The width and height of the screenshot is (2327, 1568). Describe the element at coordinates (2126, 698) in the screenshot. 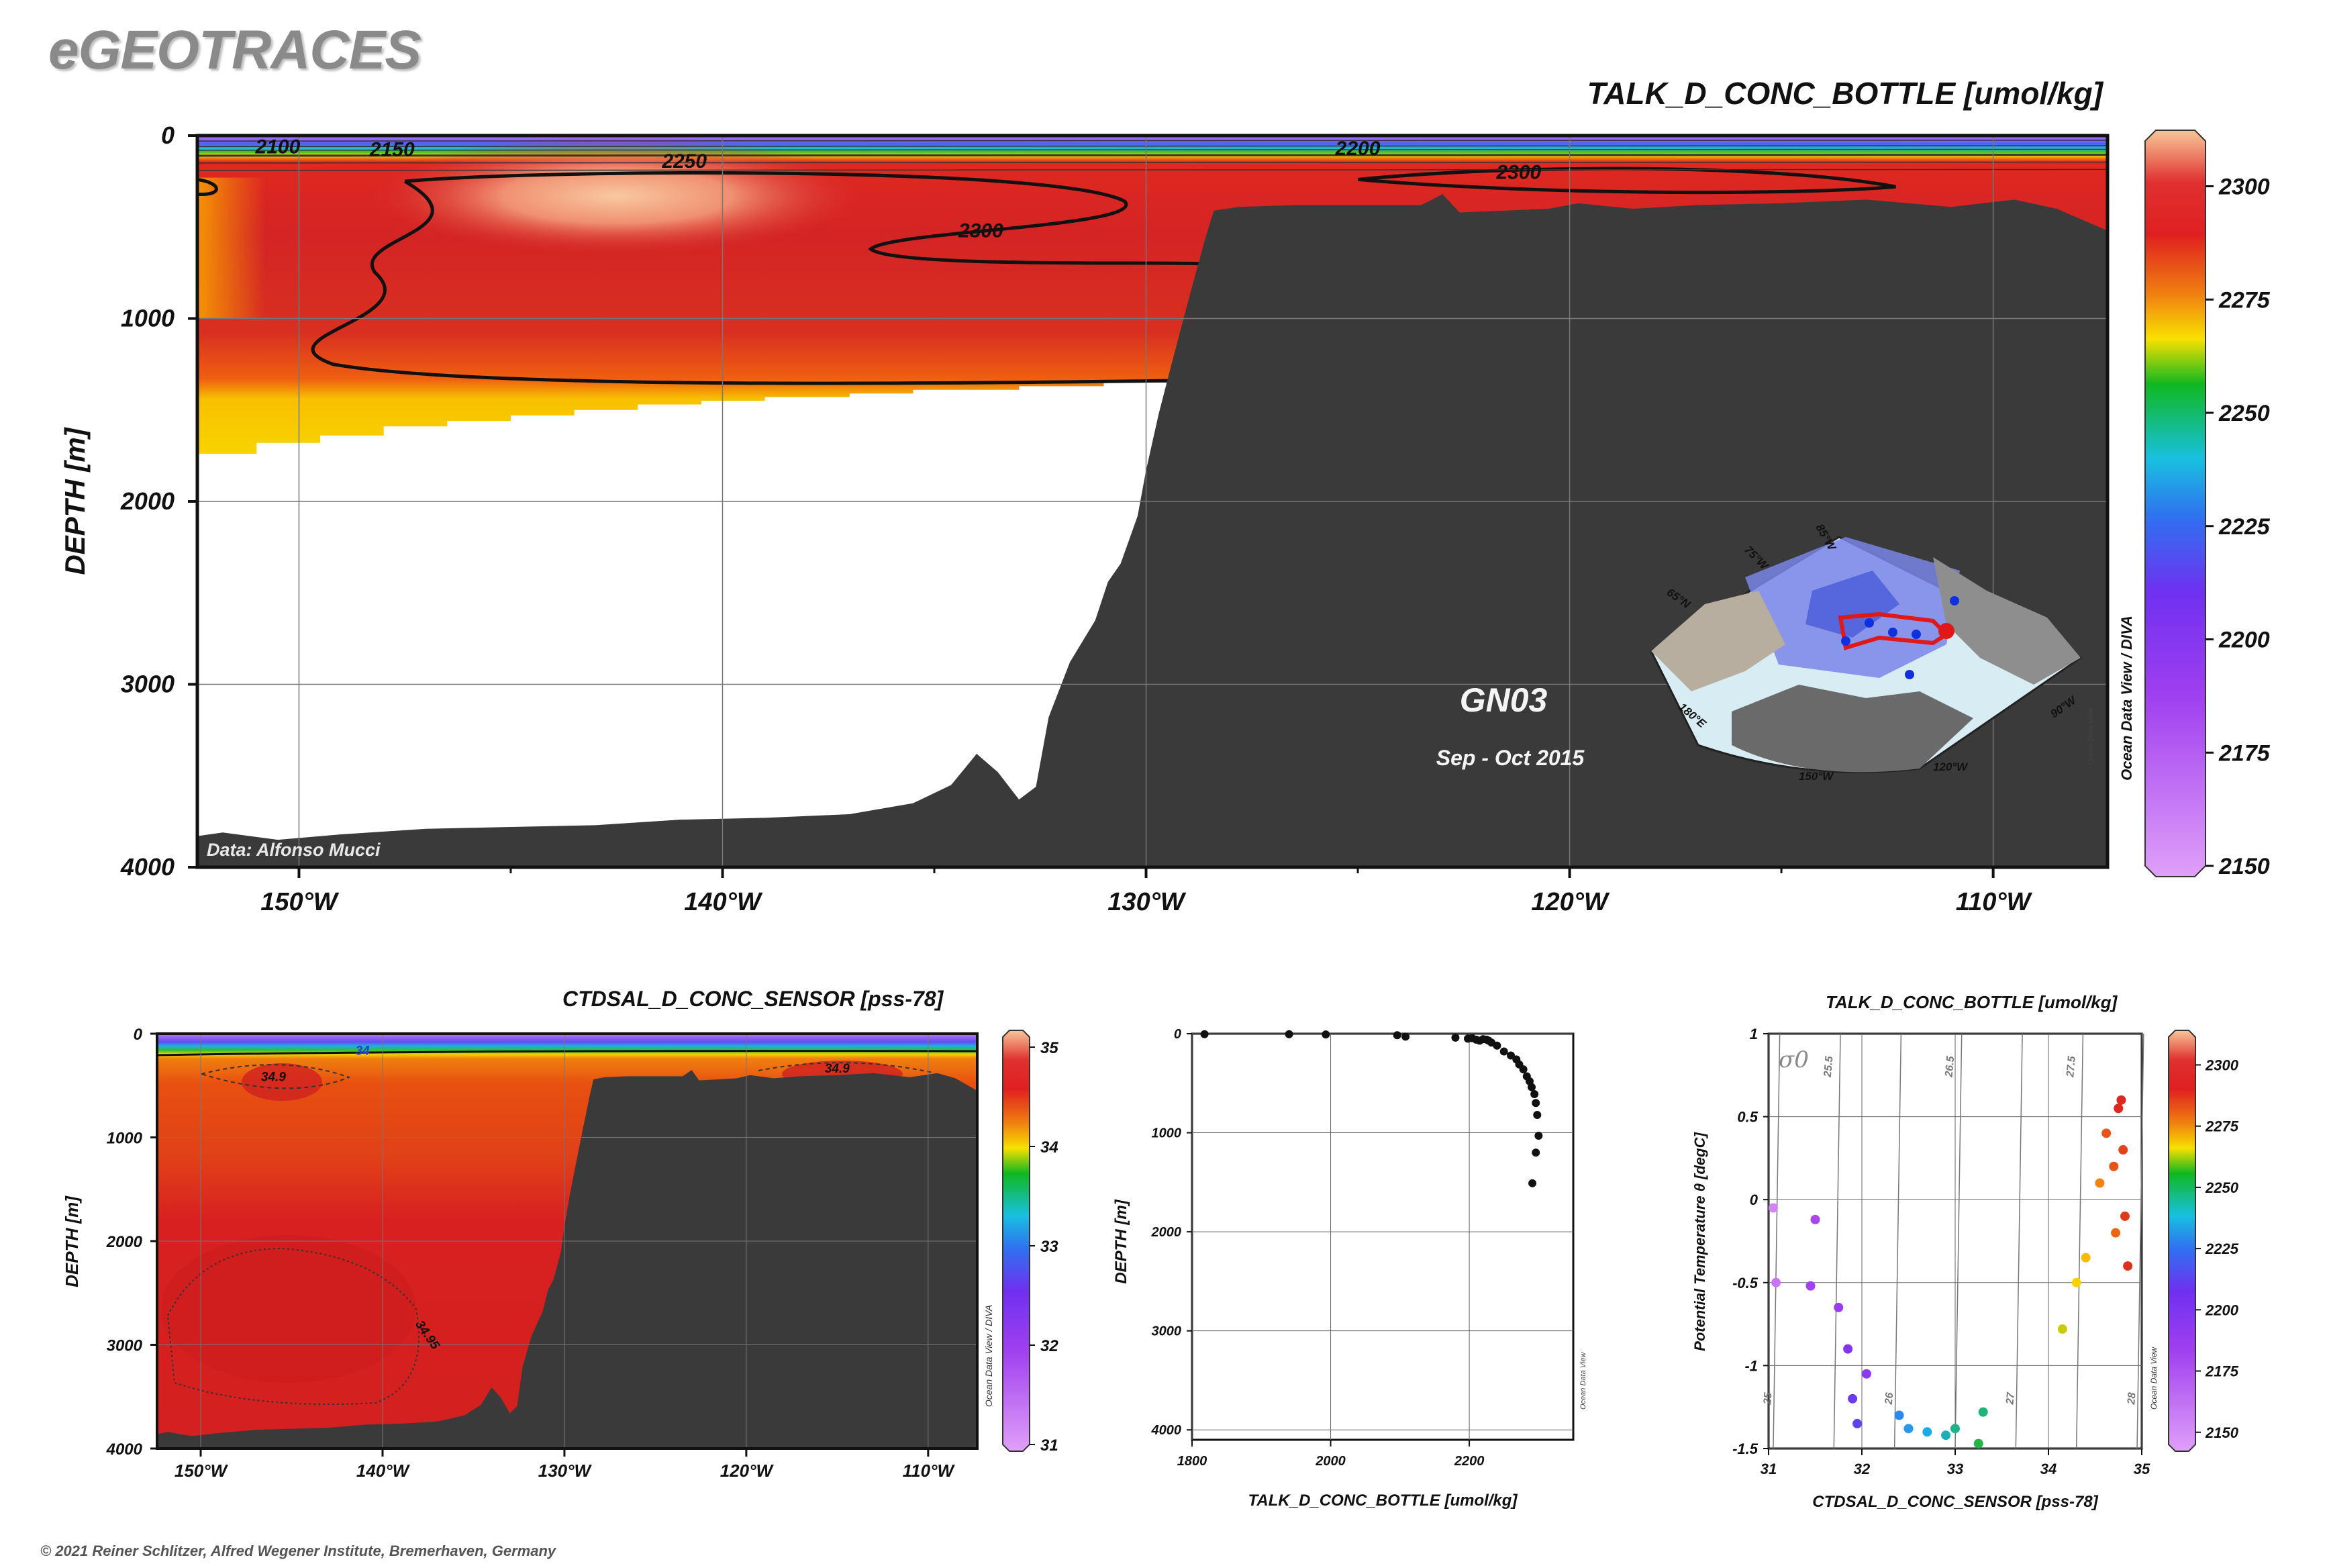

I see `talk-colorbar-credit: Ocean Data View / DIVA` at that location.